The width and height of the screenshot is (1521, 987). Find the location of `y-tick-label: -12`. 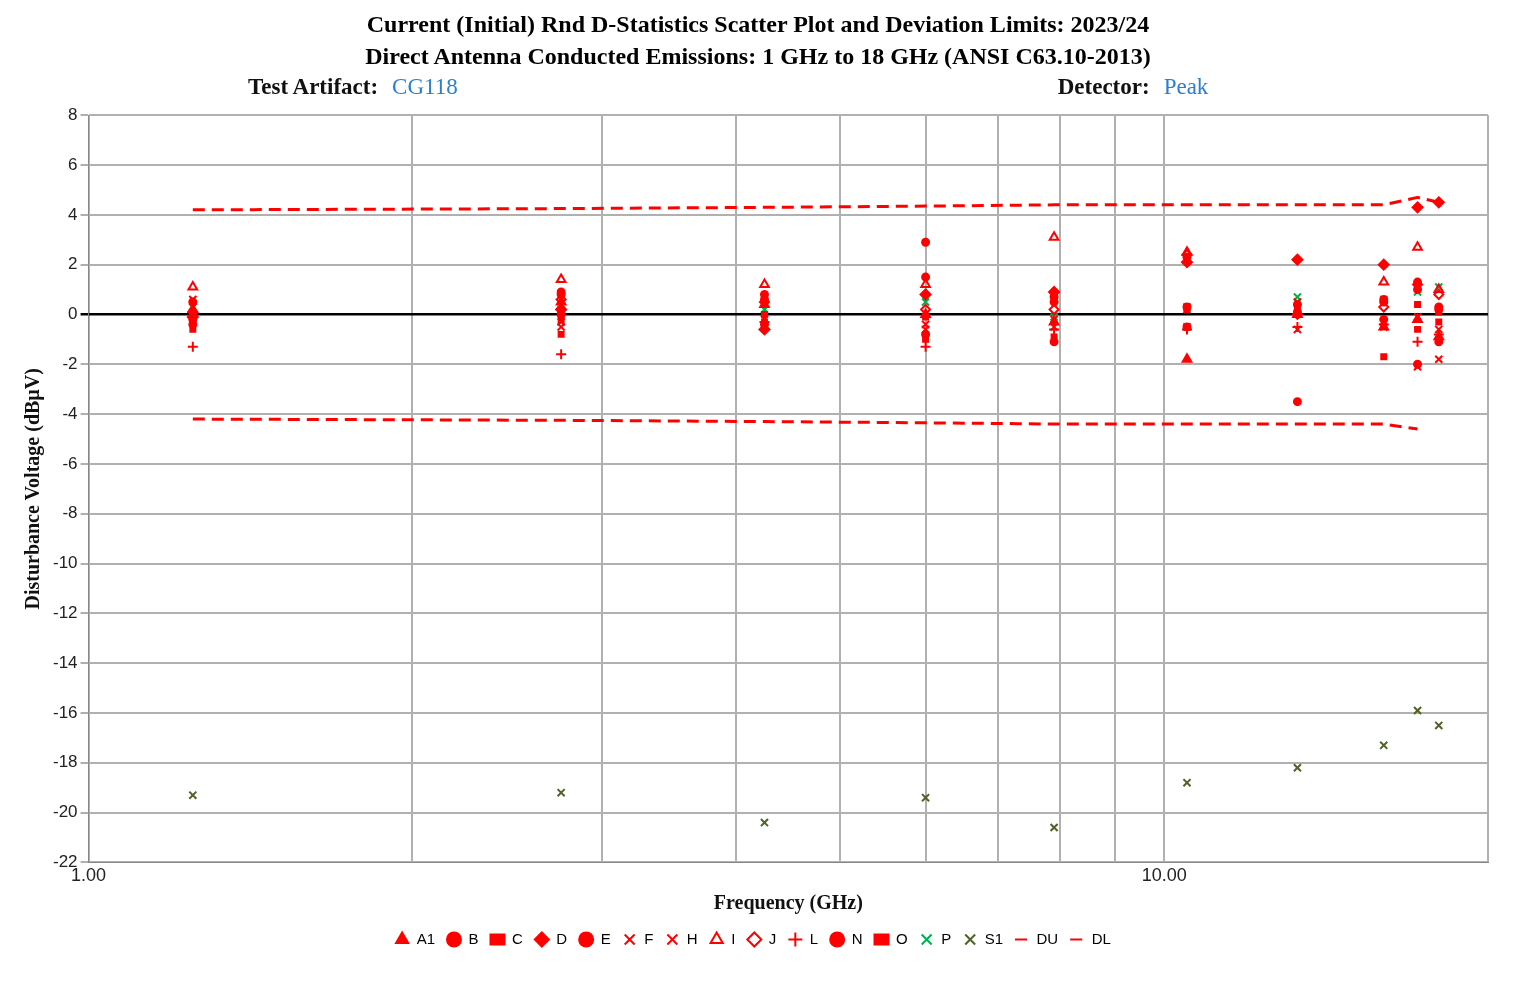

y-tick-label: -12 is located at coordinates (65, 613).